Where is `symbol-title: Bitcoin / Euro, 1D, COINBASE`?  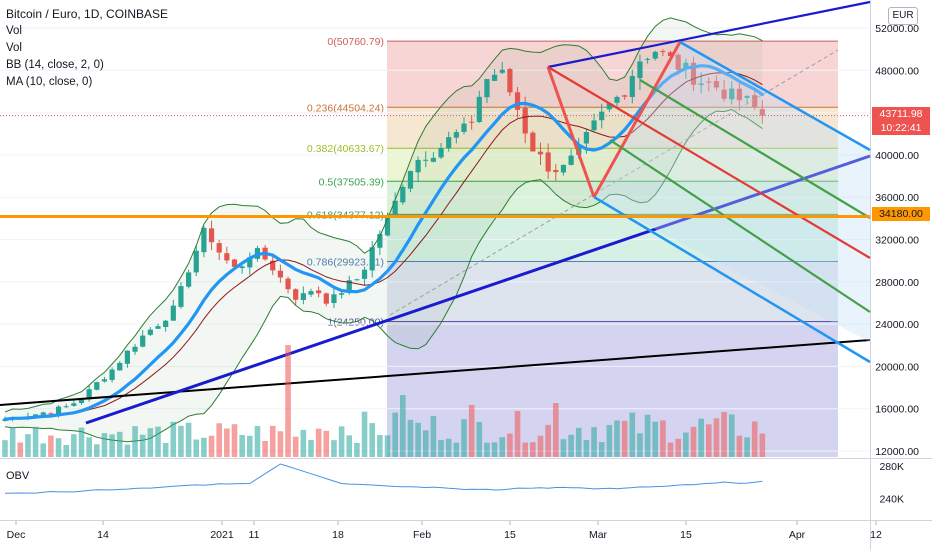
symbol-title: Bitcoin / Euro, 1D, COINBASE is located at coordinates (87, 14).